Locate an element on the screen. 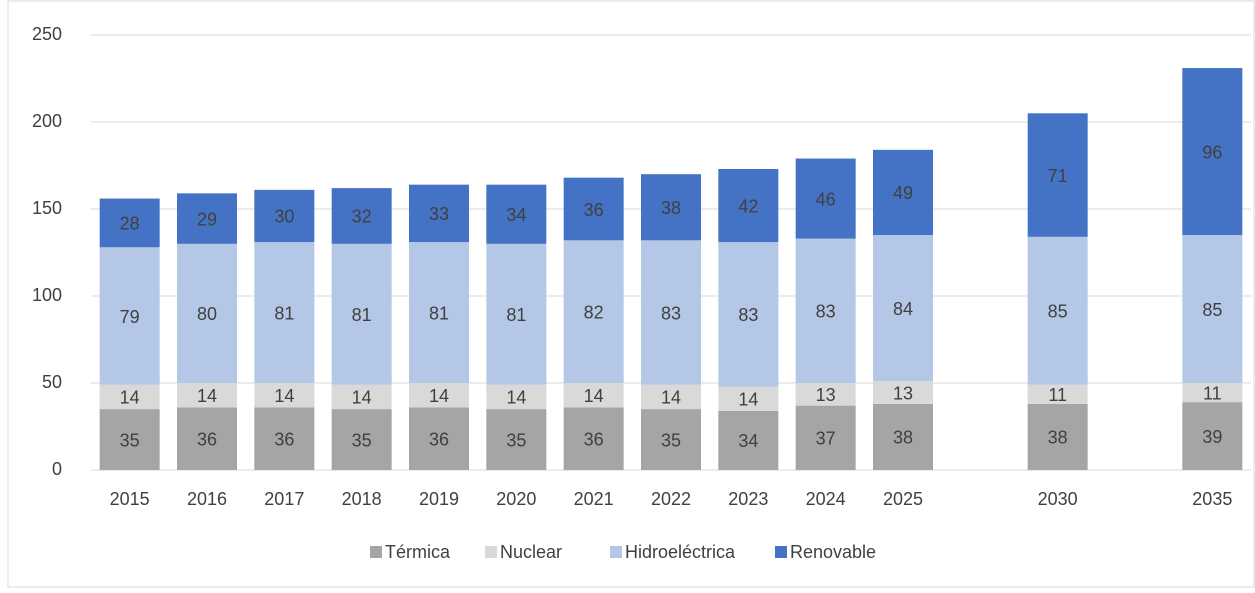 Image resolution: width=1255 pixels, height=593 pixels. data-label: 84 is located at coordinates (903, 309).